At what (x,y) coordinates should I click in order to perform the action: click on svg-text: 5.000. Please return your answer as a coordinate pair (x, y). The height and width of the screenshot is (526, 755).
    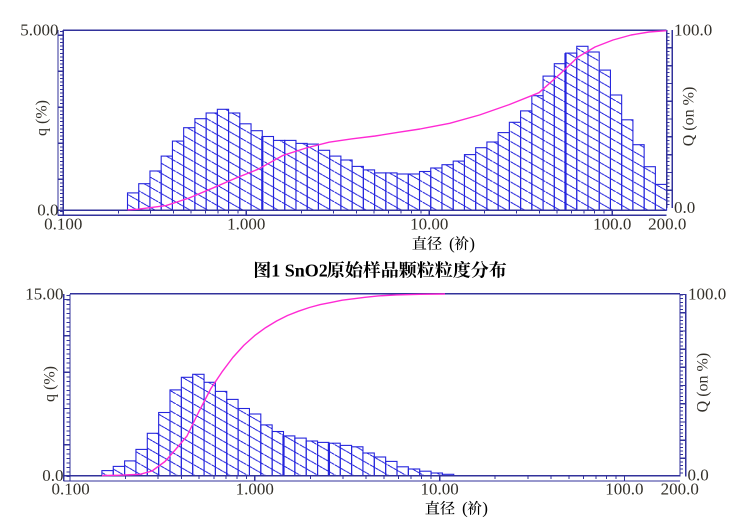
    Looking at the image, I should click on (39, 30).